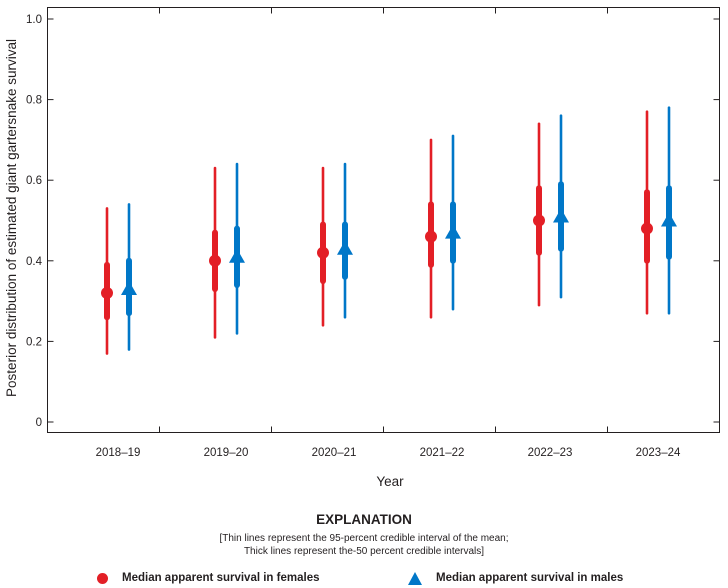 This screenshot has height=588, width=728. What do you see at coordinates (415, 578) in the screenshot?
I see `legend-male-marker` at bounding box center [415, 578].